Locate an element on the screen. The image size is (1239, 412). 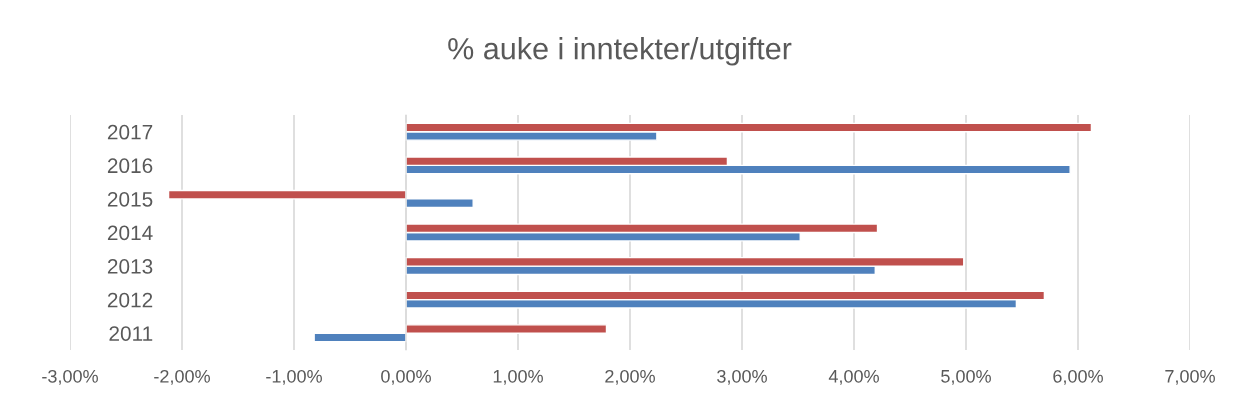
x-tick-label: 3,00% is located at coordinates (742, 377).